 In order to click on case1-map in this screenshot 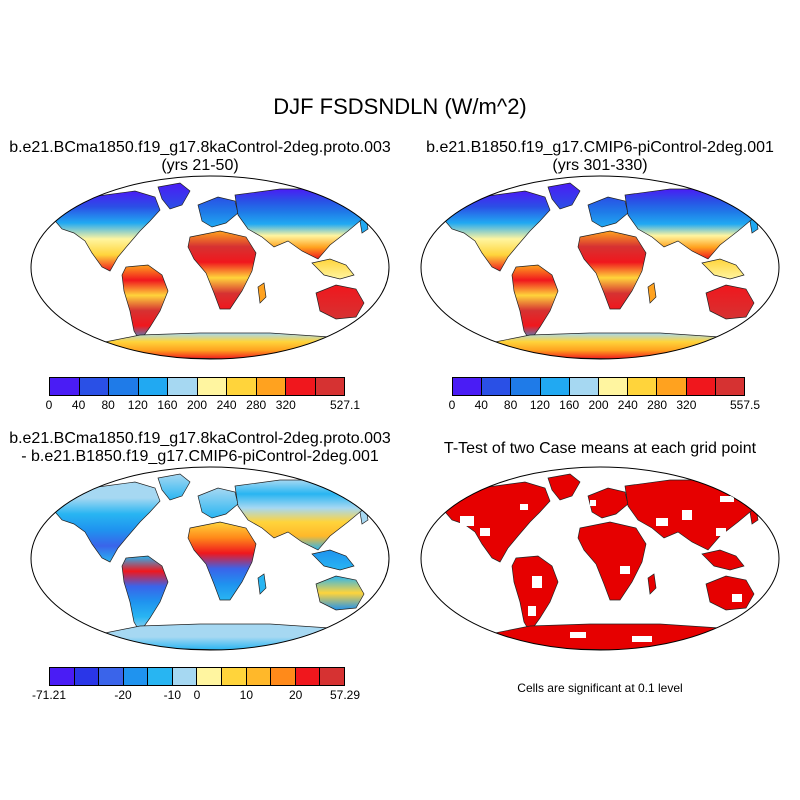, I will do `click(210, 267)`.